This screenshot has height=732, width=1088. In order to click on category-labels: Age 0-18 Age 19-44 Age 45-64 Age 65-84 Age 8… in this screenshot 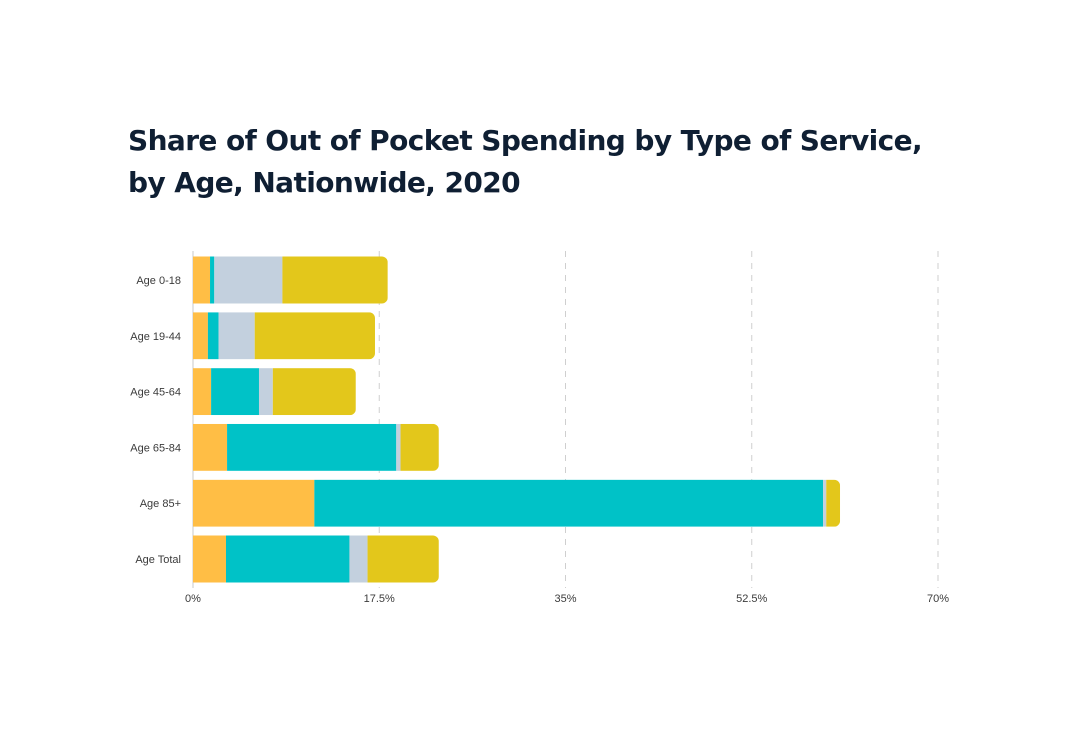, I will do `click(155, 420)`.